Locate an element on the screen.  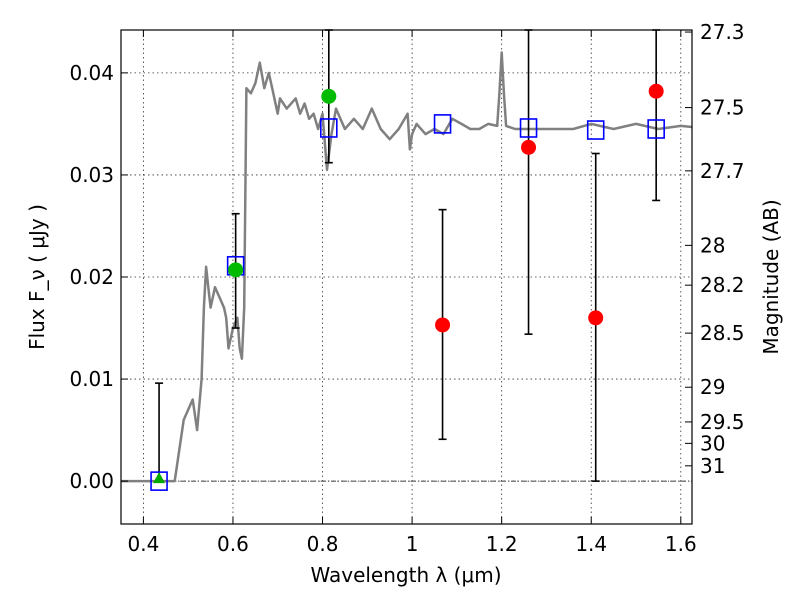
y-tick-label: 0.03 is located at coordinates (91, 175).